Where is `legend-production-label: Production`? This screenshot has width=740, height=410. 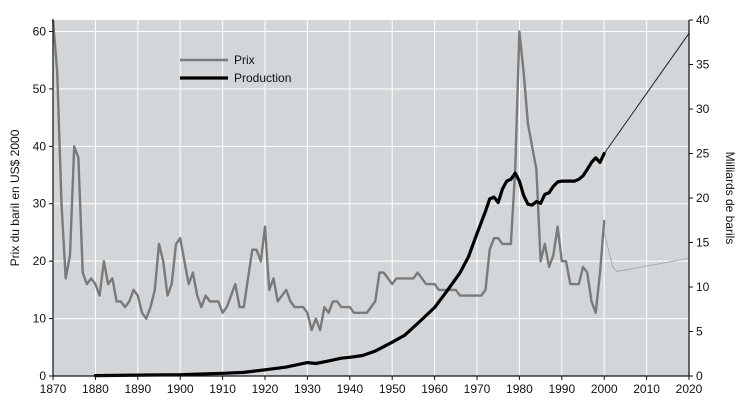
legend-production-label: Production is located at coordinates (262, 78).